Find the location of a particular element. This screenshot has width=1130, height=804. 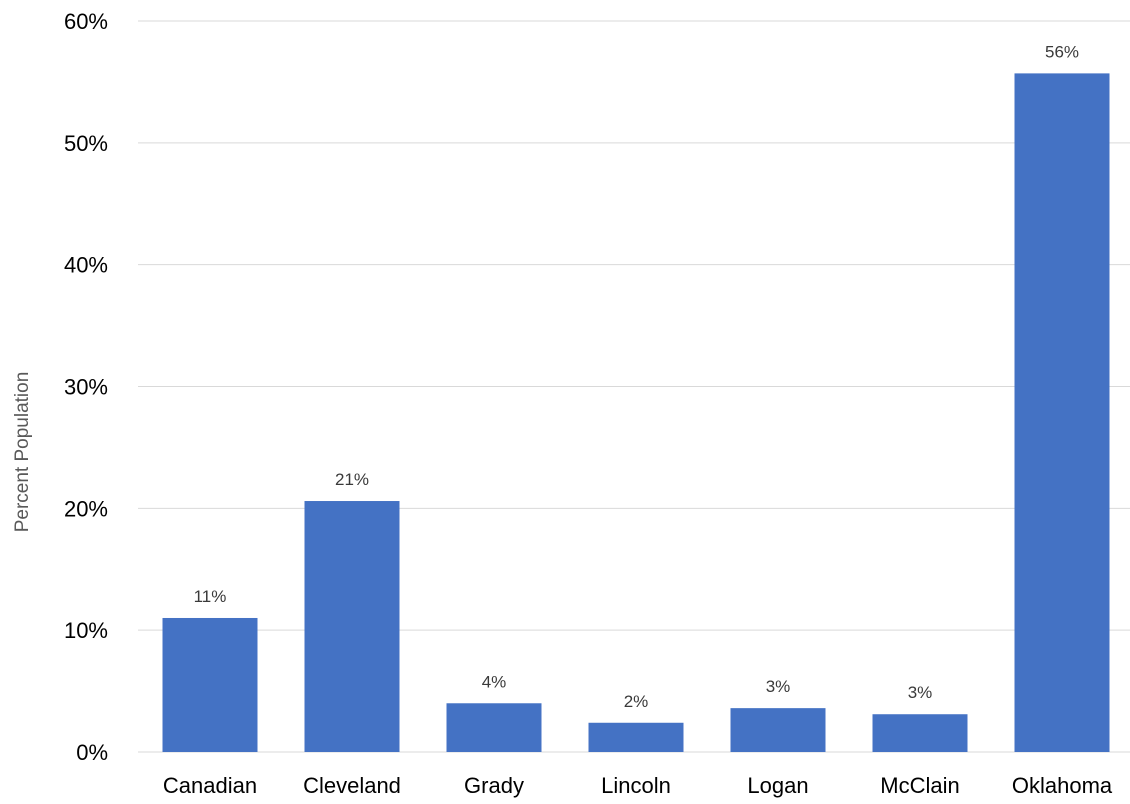

data-label-oklahoma: 56% is located at coordinates (1062, 51).